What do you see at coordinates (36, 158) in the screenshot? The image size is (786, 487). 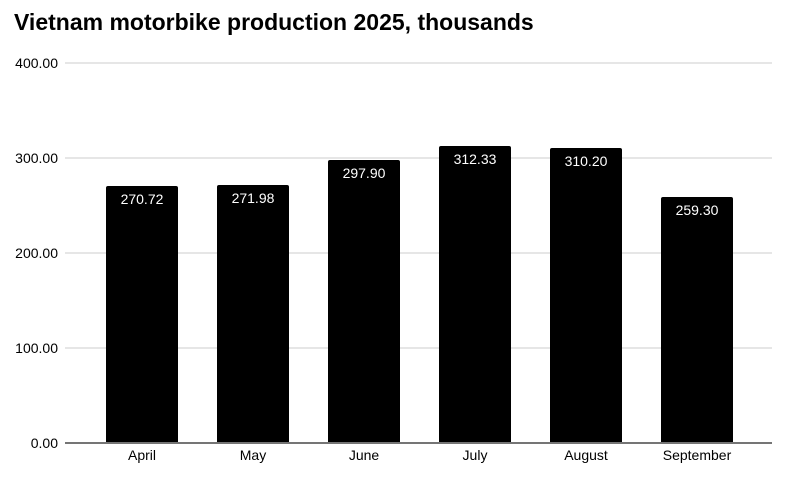 I see `y-axis-tick-label-300.00: 300.00` at bounding box center [36, 158].